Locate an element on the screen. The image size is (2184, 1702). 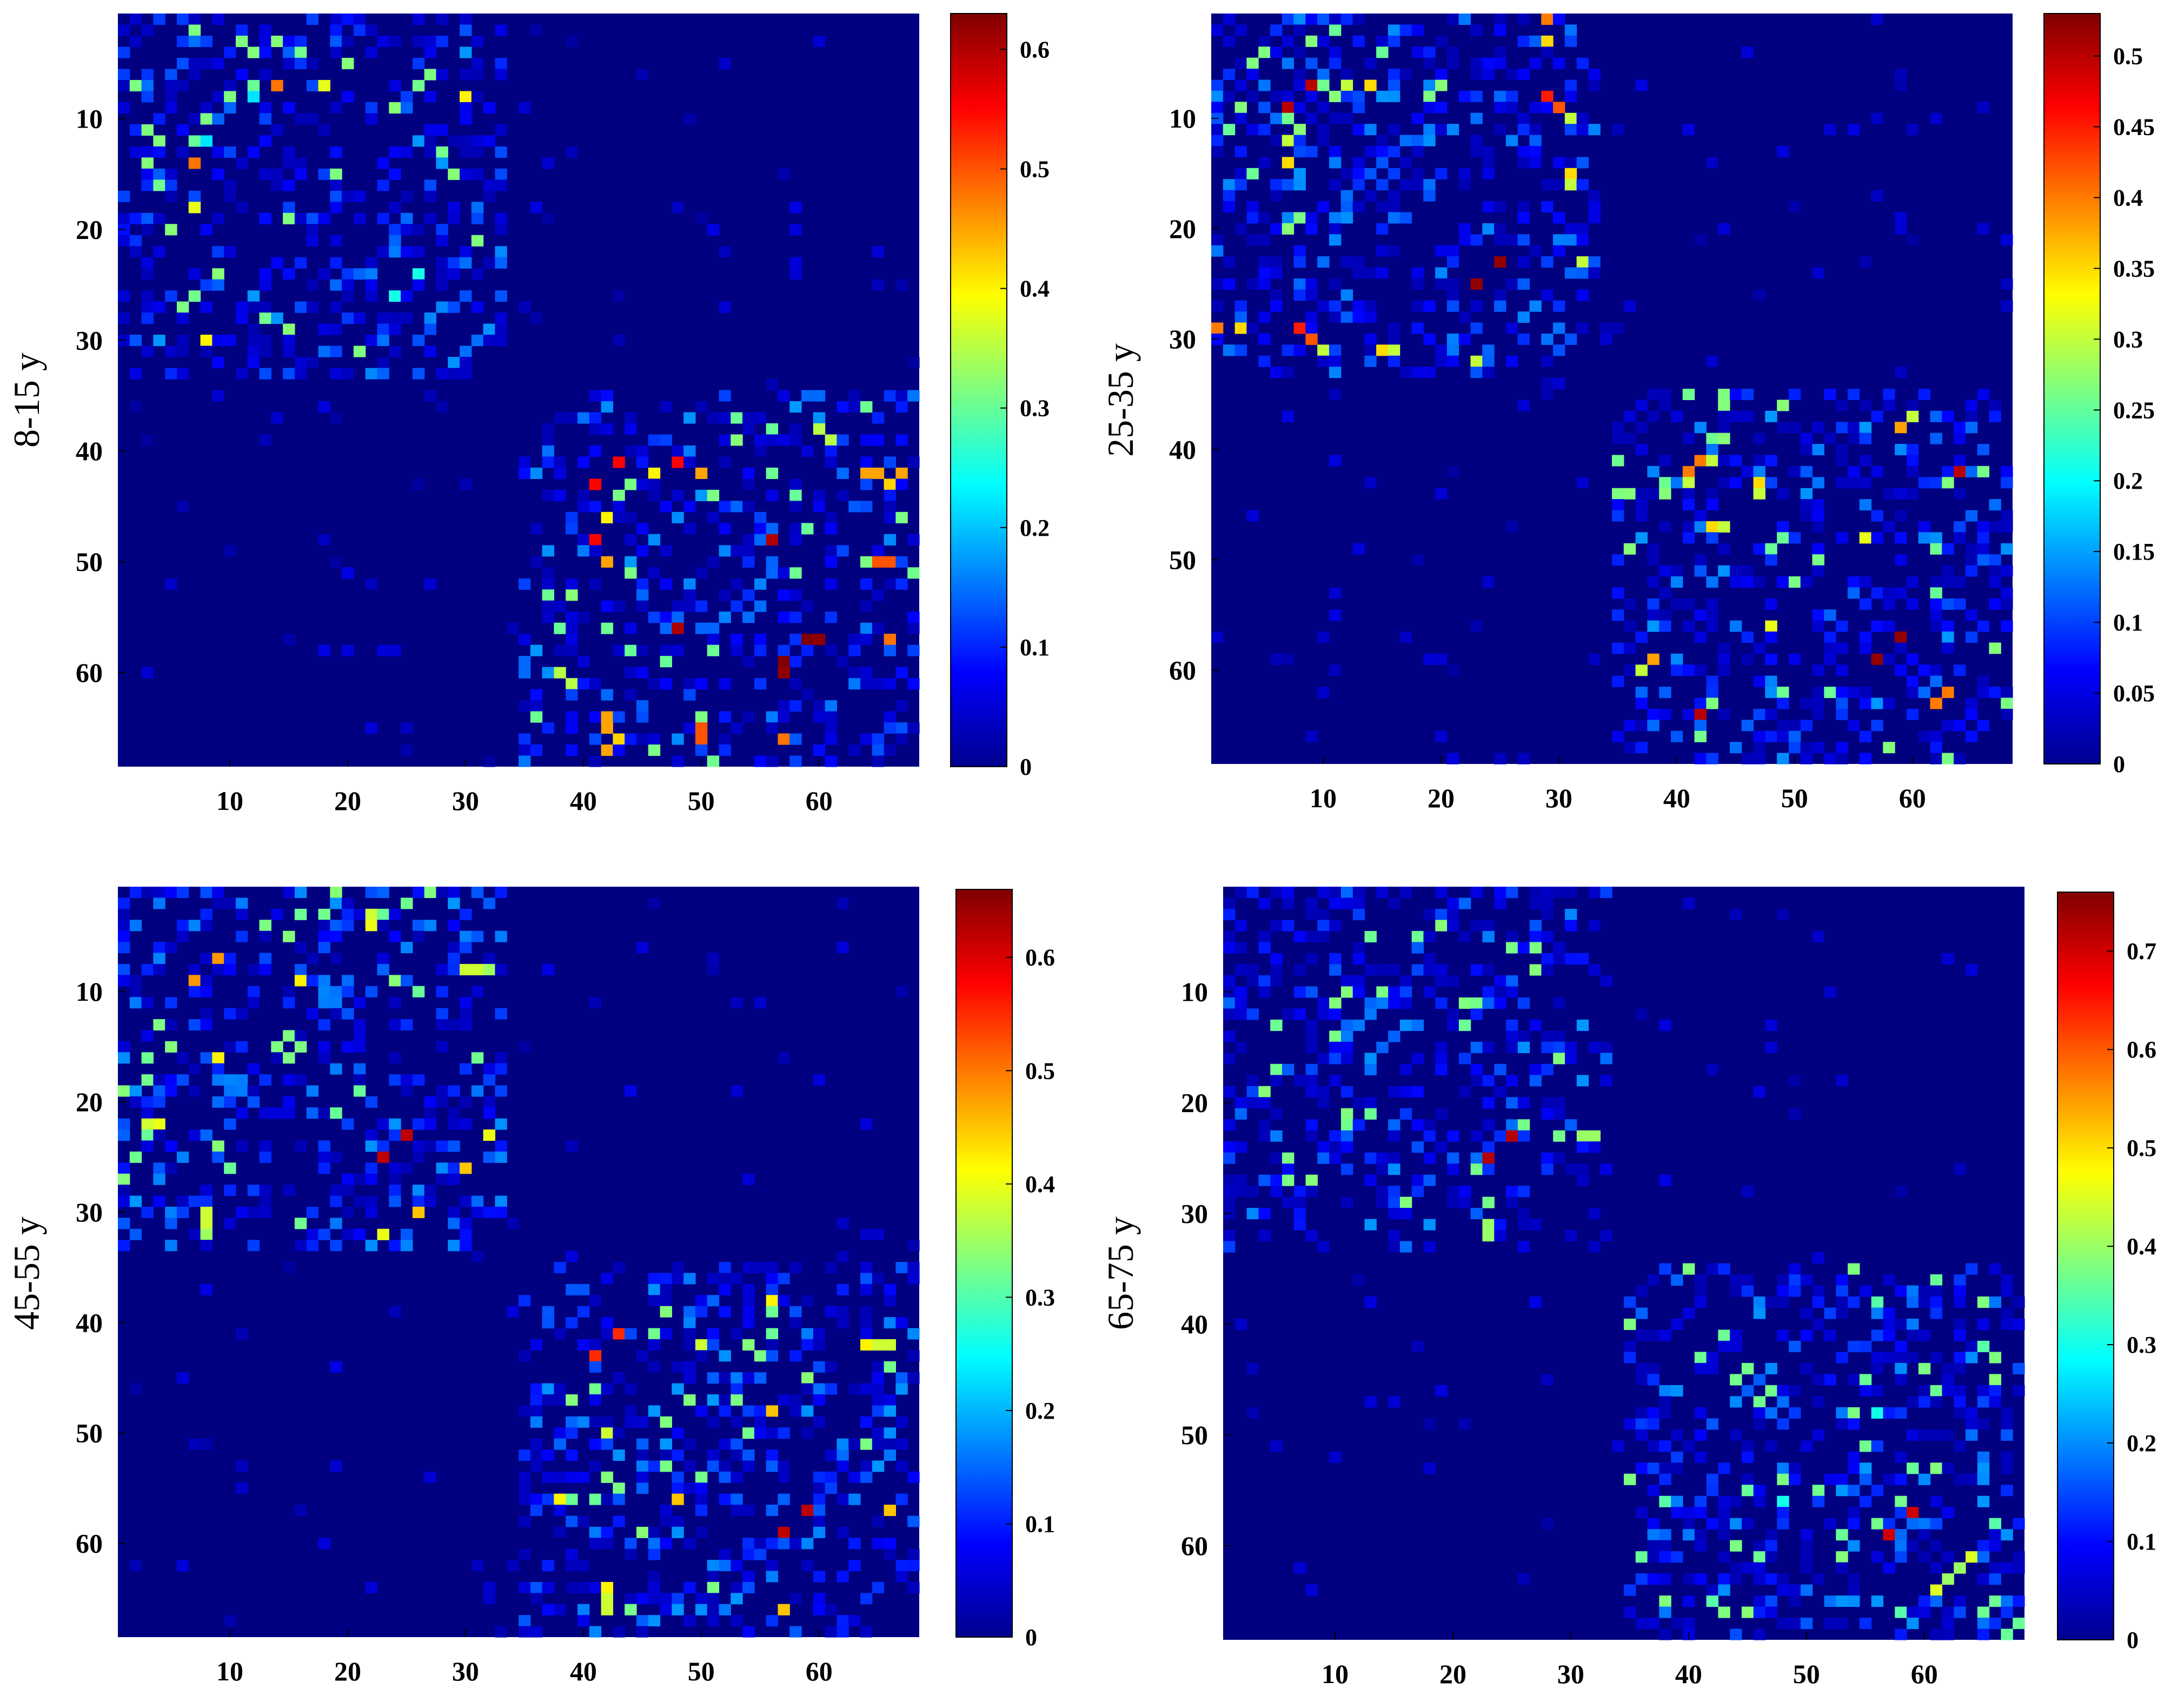
colorbar-tick-label: 0 is located at coordinates (1031, 1637).